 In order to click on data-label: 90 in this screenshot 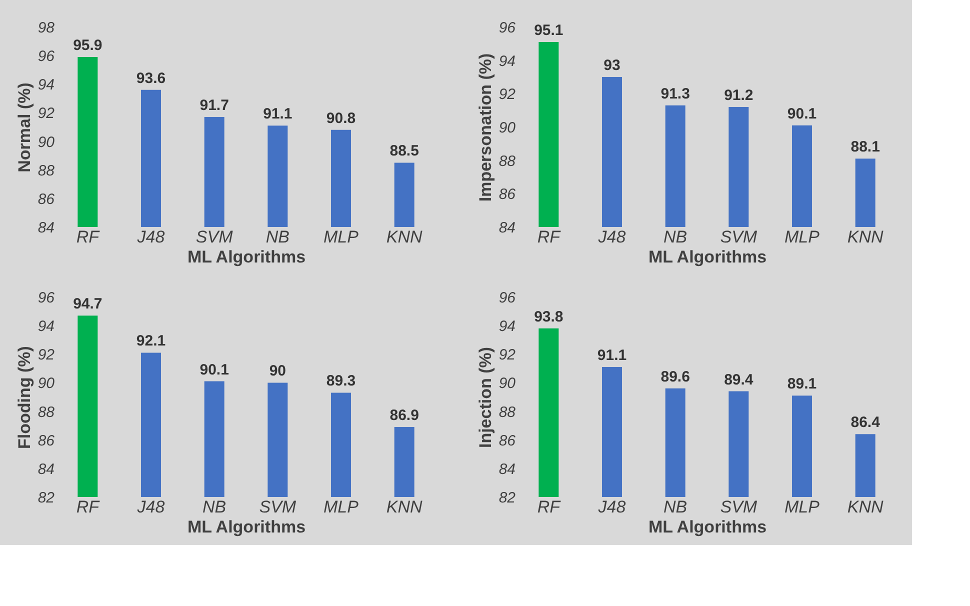, I will do `click(277, 371)`.